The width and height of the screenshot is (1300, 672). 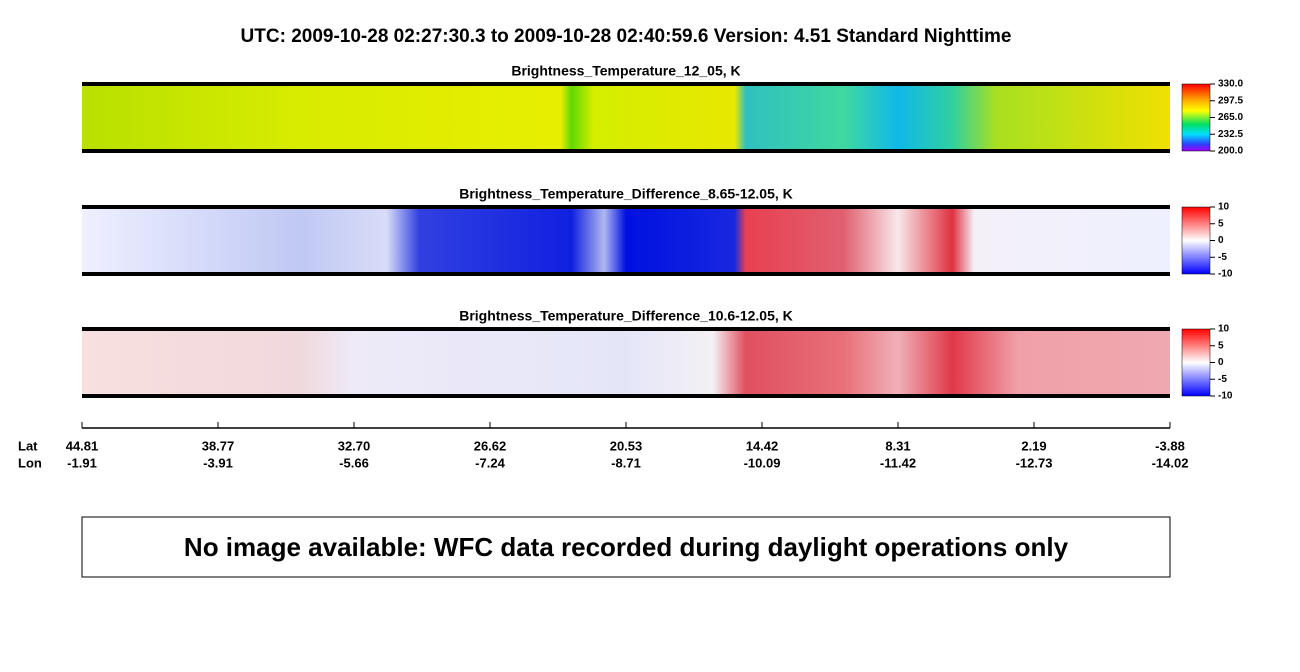 What do you see at coordinates (762, 445) in the screenshot?
I see `lat-value: 14.42` at bounding box center [762, 445].